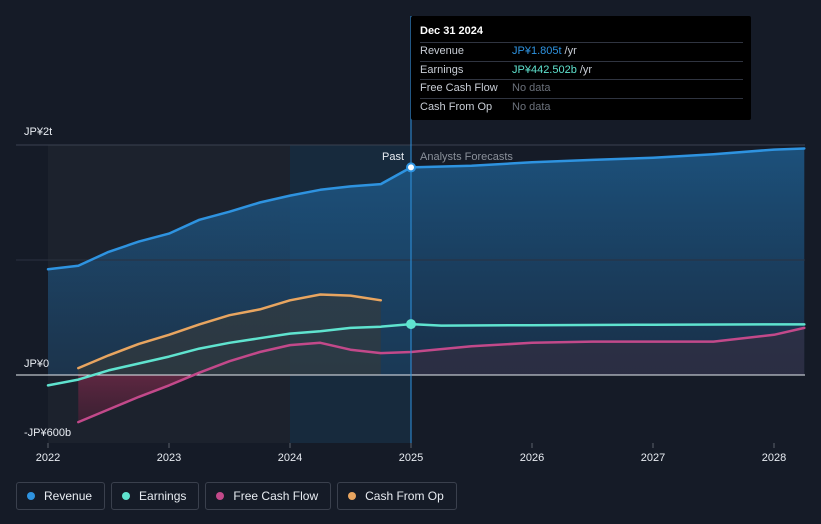 The width and height of the screenshot is (821, 524). I want to click on free-cash-flow-forecast-area, so click(608, 351).